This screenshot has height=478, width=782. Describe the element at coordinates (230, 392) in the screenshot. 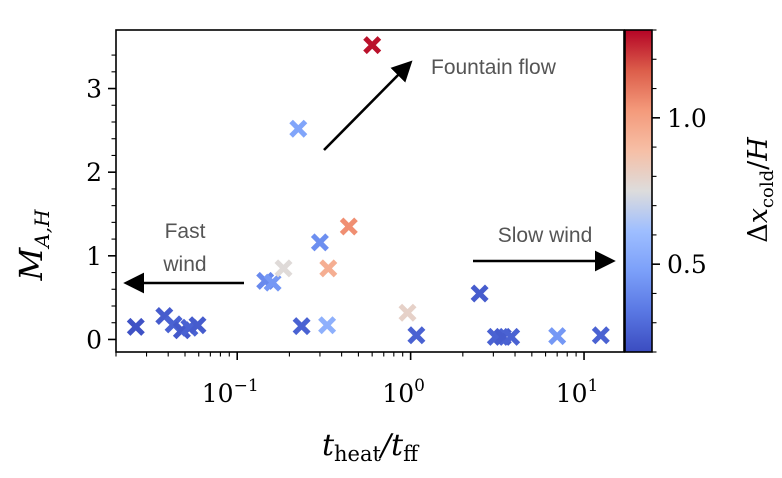

I see `x-tick-label: 10⁻¹` at that location.